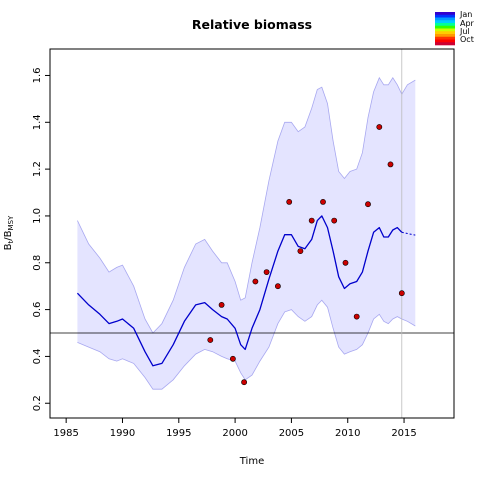 This screenshot has width=480, height=480. I want to click on forecast-line, so click(408, 233).